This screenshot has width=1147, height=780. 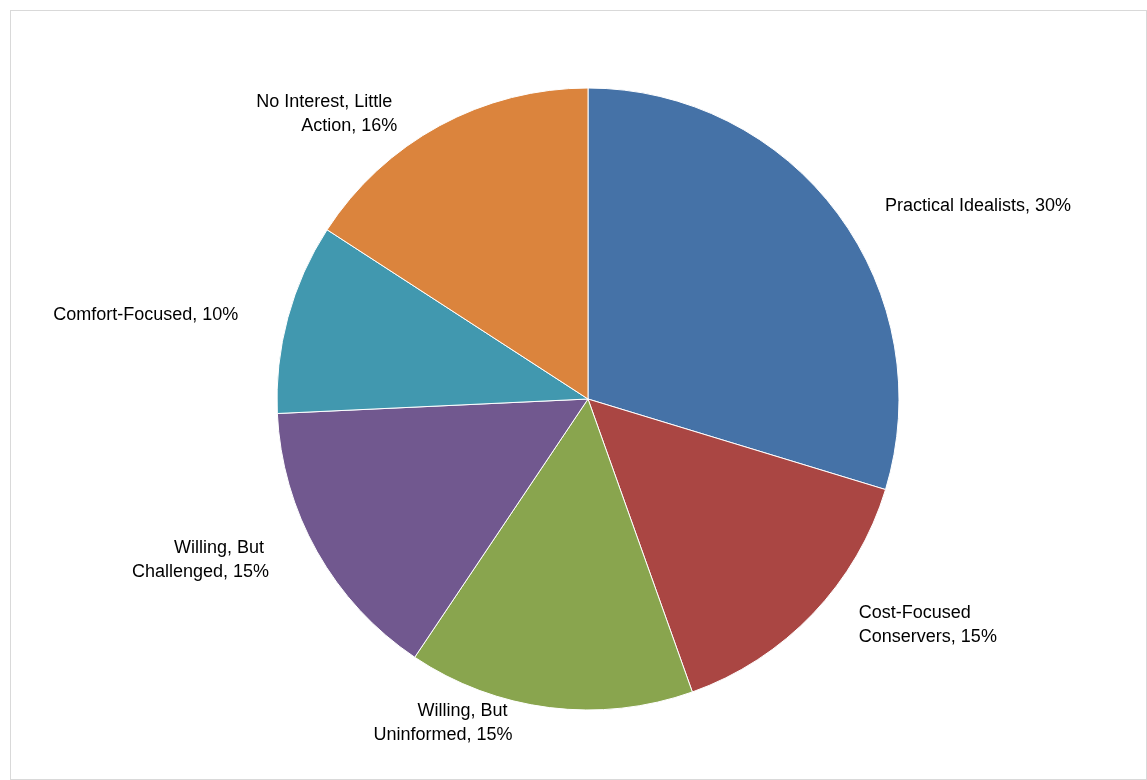 I want to click on slice-label: Comfort-Focused, 10%, so click(x=146, y=313).